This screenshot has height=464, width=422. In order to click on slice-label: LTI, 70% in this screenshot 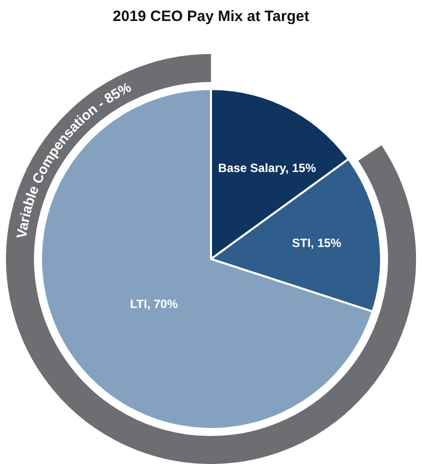, I will do `click(154, 304)`.